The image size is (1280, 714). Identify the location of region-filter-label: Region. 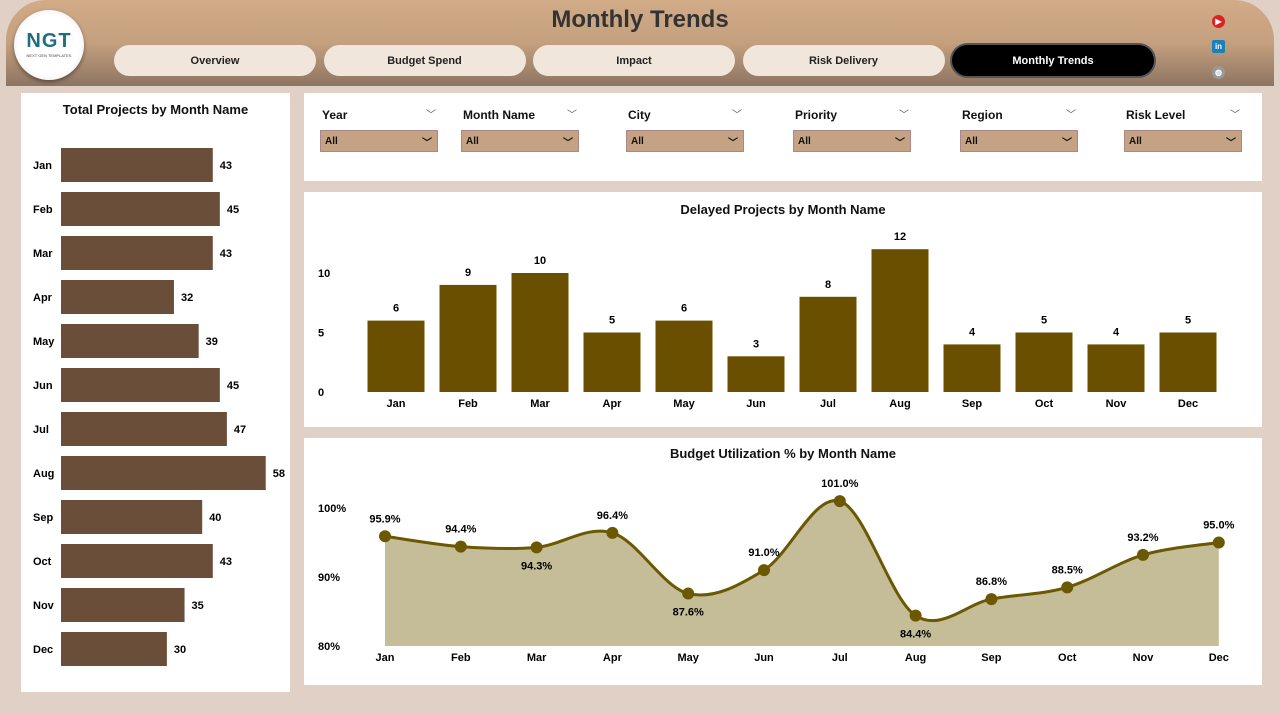
(982, 115).